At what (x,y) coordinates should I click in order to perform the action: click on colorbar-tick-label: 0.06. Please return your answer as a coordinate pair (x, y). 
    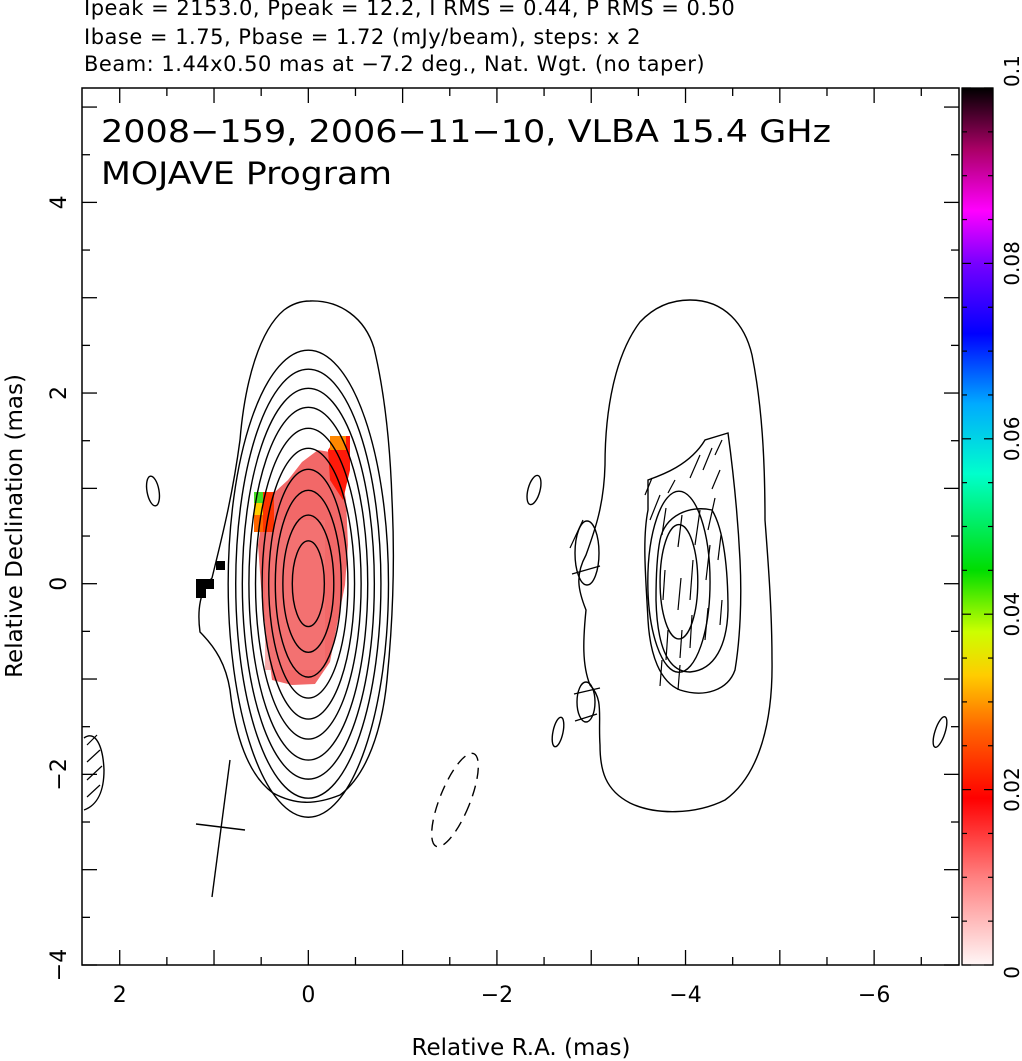
    Looking at the image, I should click on (1011, 439).